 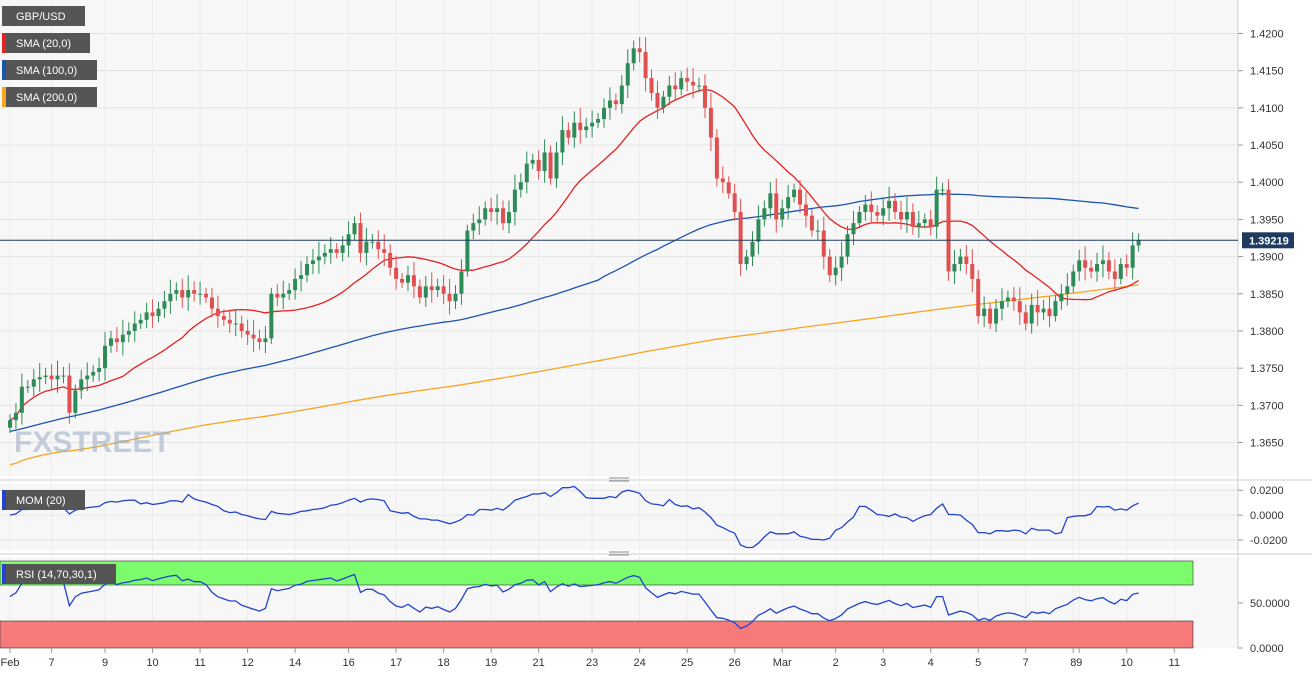 What do you see at coordinates (640, 663) in the screenshot?
I see `date-label: 24` at bounding box center [640, 663].